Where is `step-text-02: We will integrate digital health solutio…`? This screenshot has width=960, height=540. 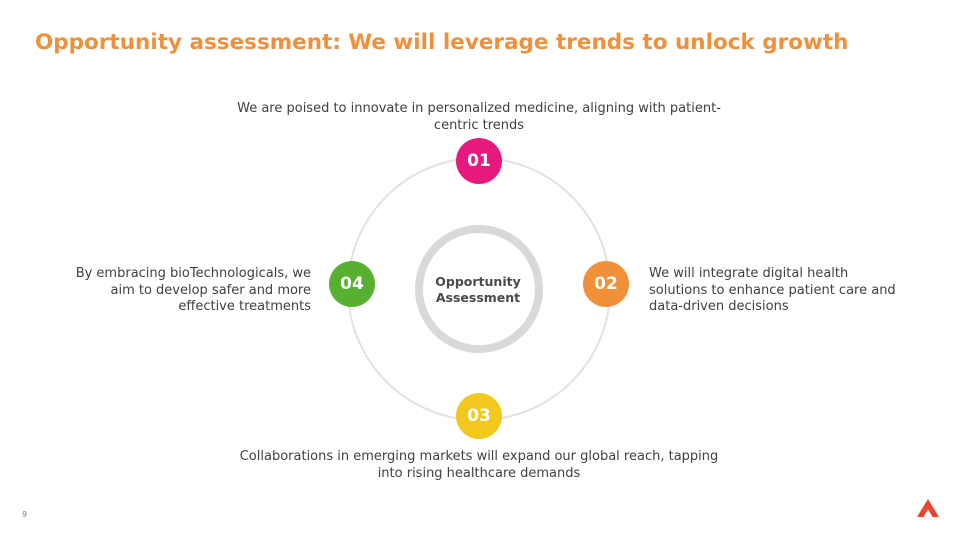
step-text-02: We will integrate digital health solutio… is located at coordinates (779, 291).